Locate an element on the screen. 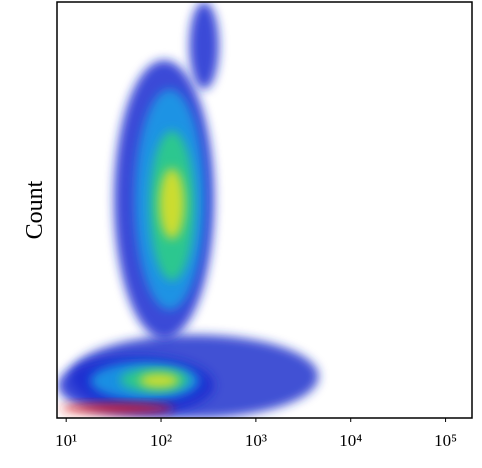 The width and height of the screenshot is (482, 468). x-tick-label: 10⁴ is located at coordinates (350, 440).